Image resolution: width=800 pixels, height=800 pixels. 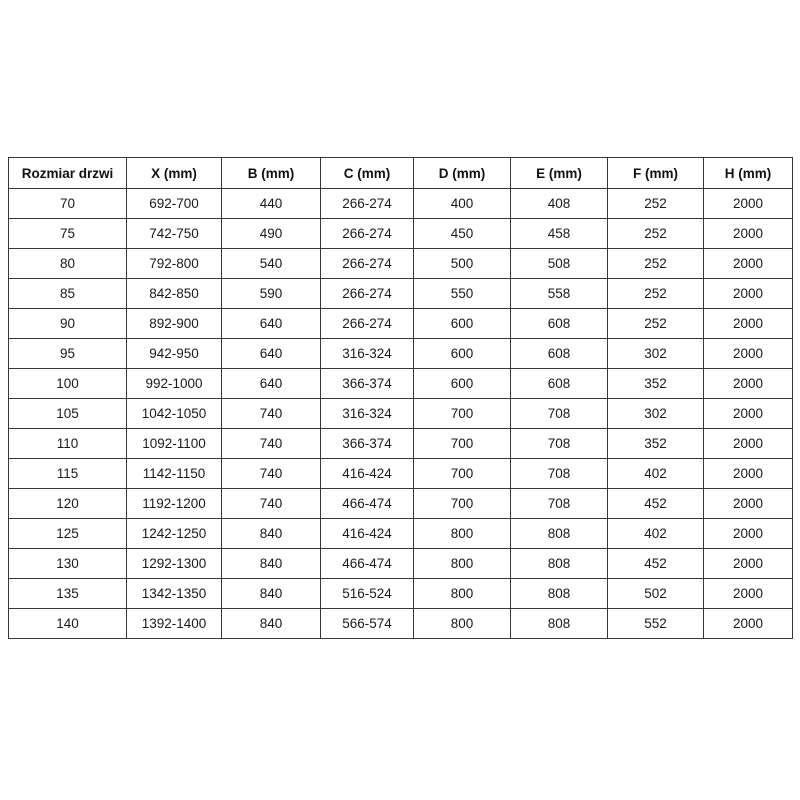 I want to click on table-cell: 842-850, so click(x=174, y=293).